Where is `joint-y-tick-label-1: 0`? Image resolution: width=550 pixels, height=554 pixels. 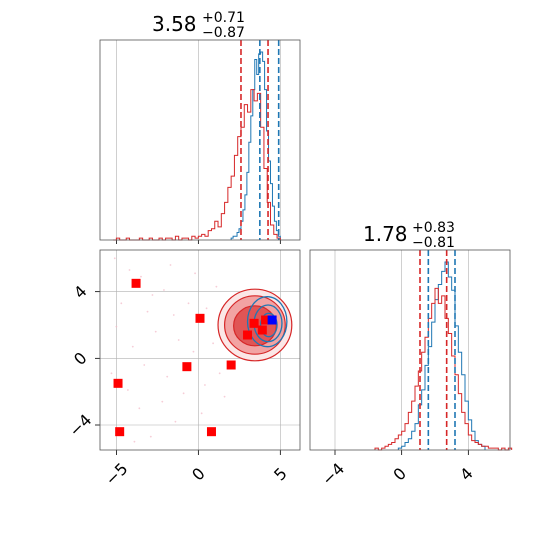
joint-y-tick-label-1: 0 is located at coordinates (80, 358).